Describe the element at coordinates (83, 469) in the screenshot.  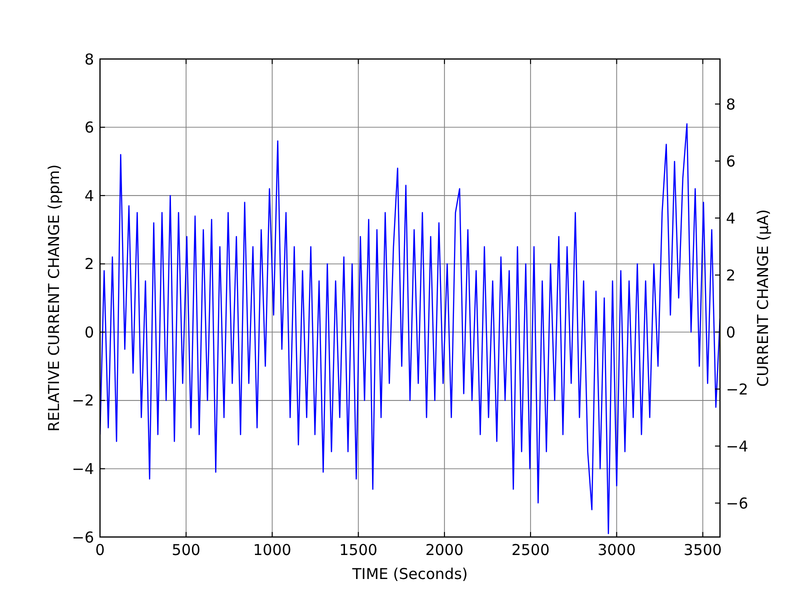
I see `y-tick-label: −4` at that location.